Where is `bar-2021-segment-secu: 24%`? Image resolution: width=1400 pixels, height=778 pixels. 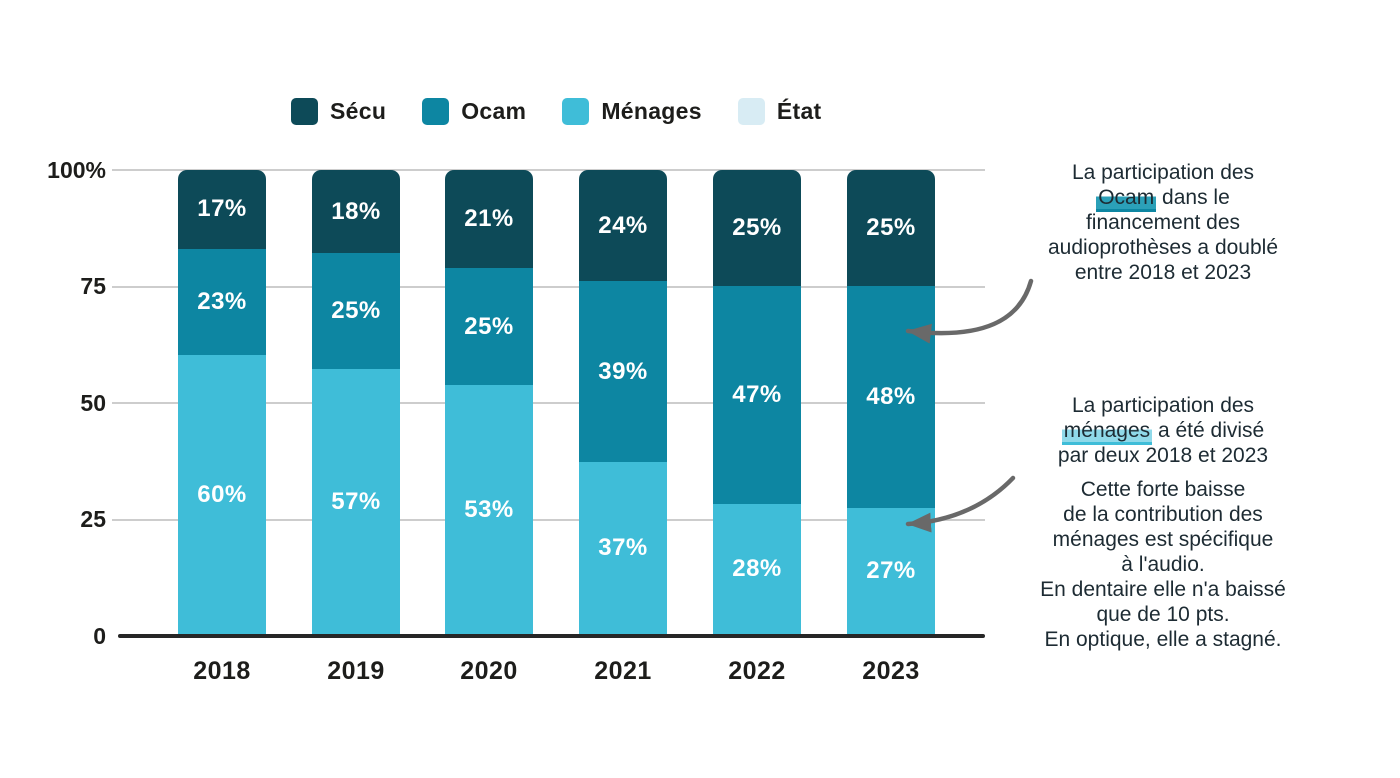 bar-2021-segment-secu: 24% is located at coordinates (623, 226).